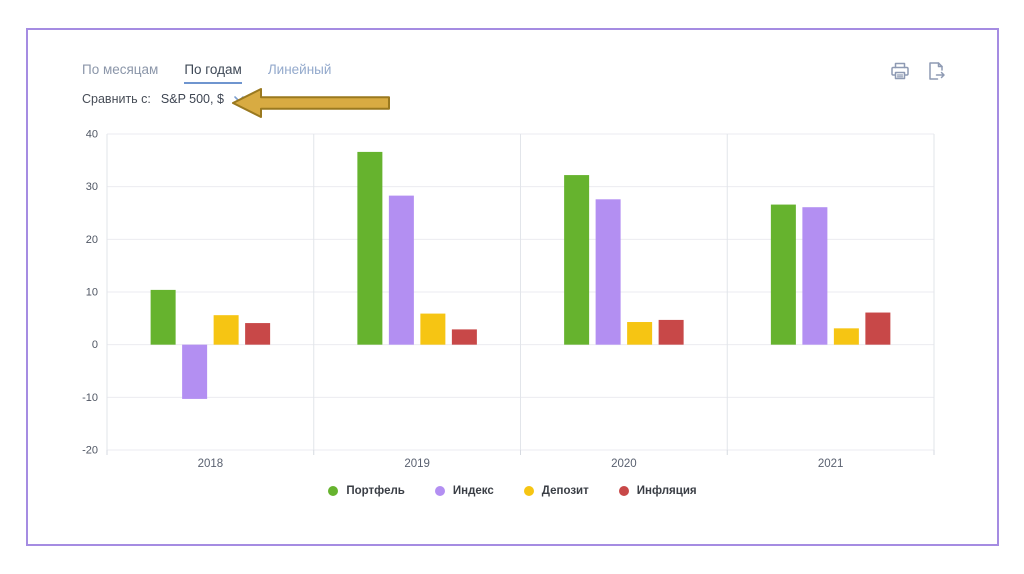 This screenshot has width=1024, height=574. Describe the element at coordinates (90, 398) in the screenshot. I see `svg-text: -10` at that location.